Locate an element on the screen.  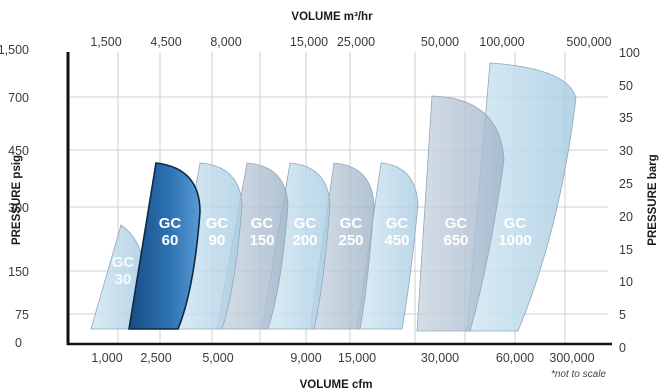
right-tick: 50 is located at coordinates (626, 86).